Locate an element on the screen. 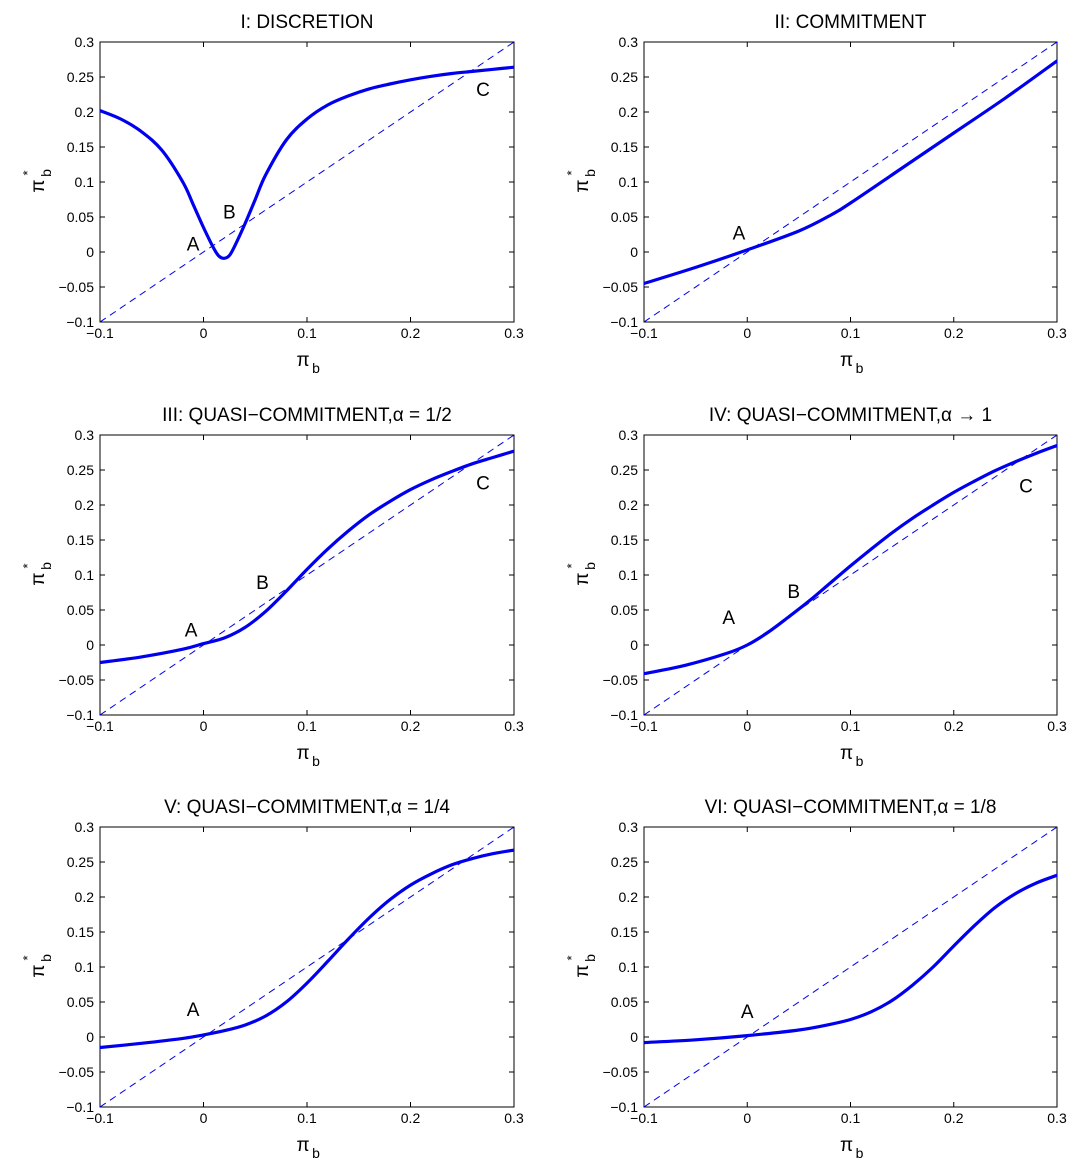 Image resolution: width=1077 pixels, height=1167 pixels. chart-title: I: DISCRETION is located at coordinates (306, 22).